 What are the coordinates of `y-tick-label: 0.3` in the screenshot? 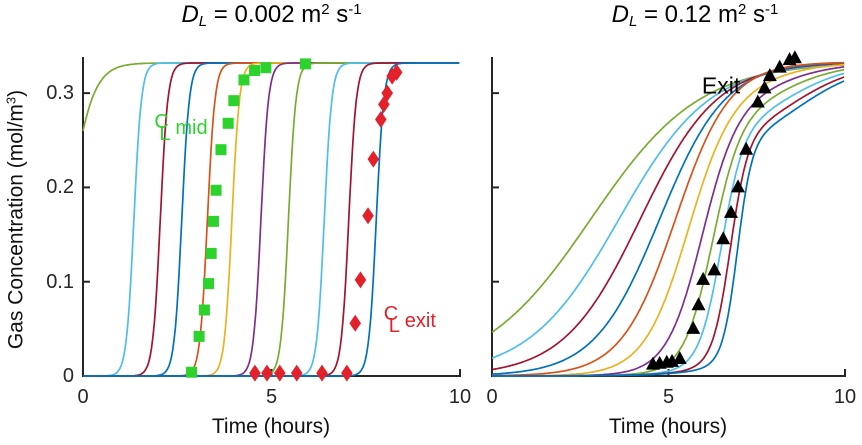 It's located at (60, 93).